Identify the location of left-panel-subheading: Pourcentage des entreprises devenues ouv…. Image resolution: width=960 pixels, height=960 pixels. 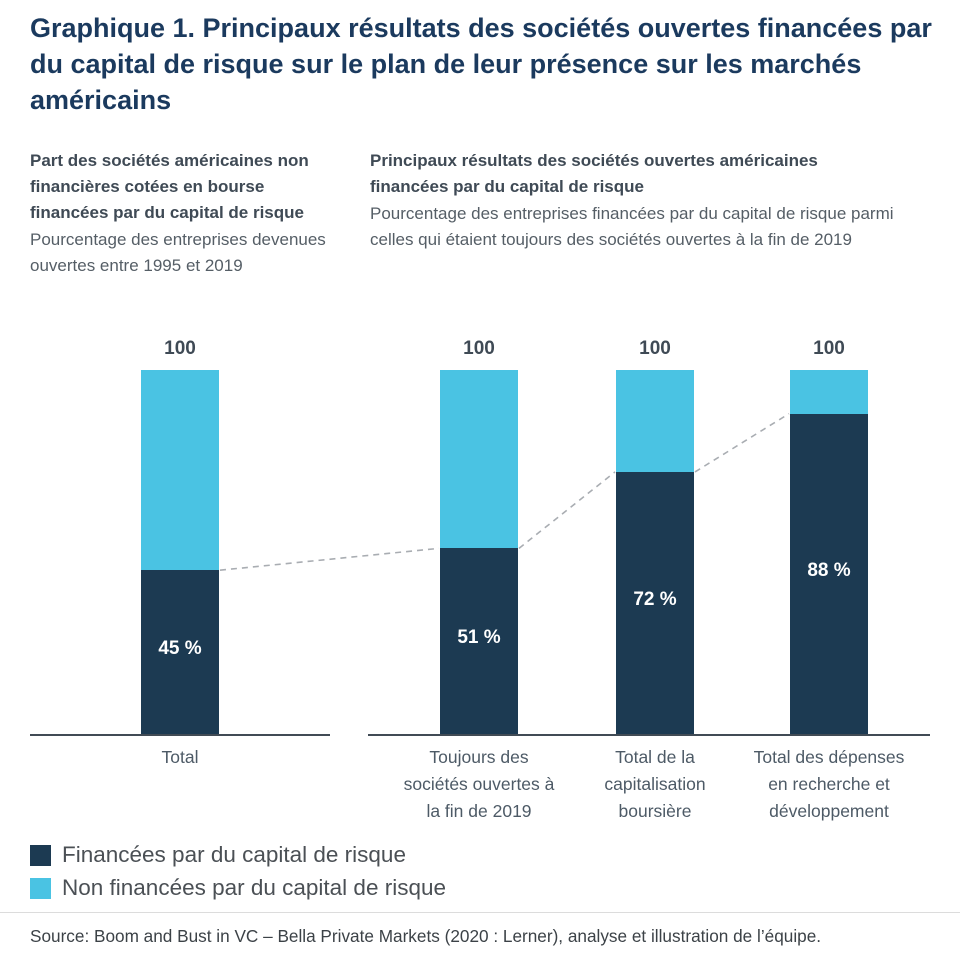
(178, 252).